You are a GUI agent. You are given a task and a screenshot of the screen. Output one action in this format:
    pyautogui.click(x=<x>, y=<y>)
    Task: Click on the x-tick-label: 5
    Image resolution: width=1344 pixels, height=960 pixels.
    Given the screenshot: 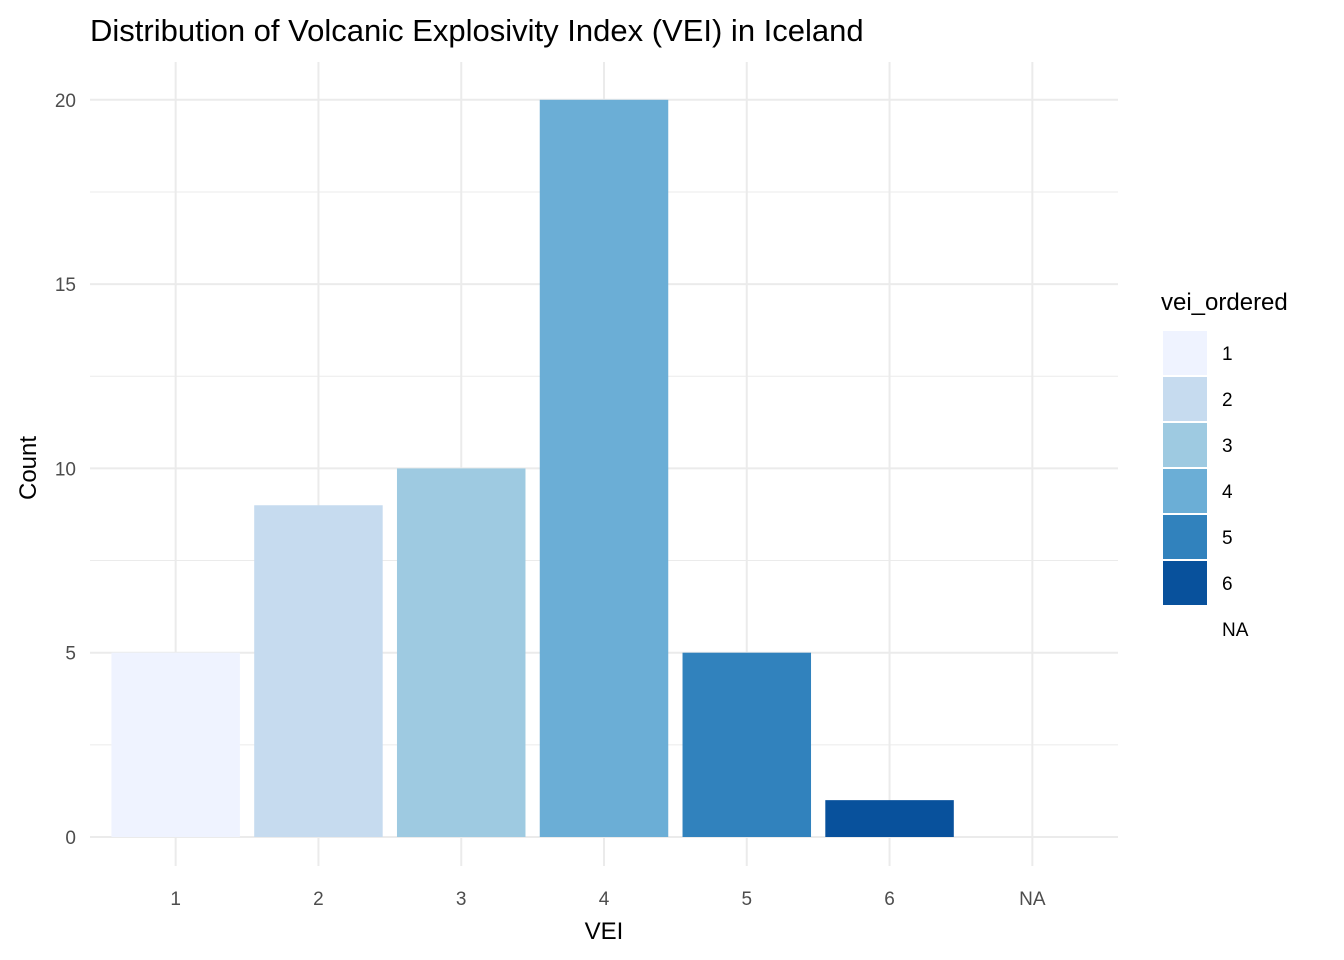 What is the action you would take?
    pyautogui.click(x=746, y=899)
    